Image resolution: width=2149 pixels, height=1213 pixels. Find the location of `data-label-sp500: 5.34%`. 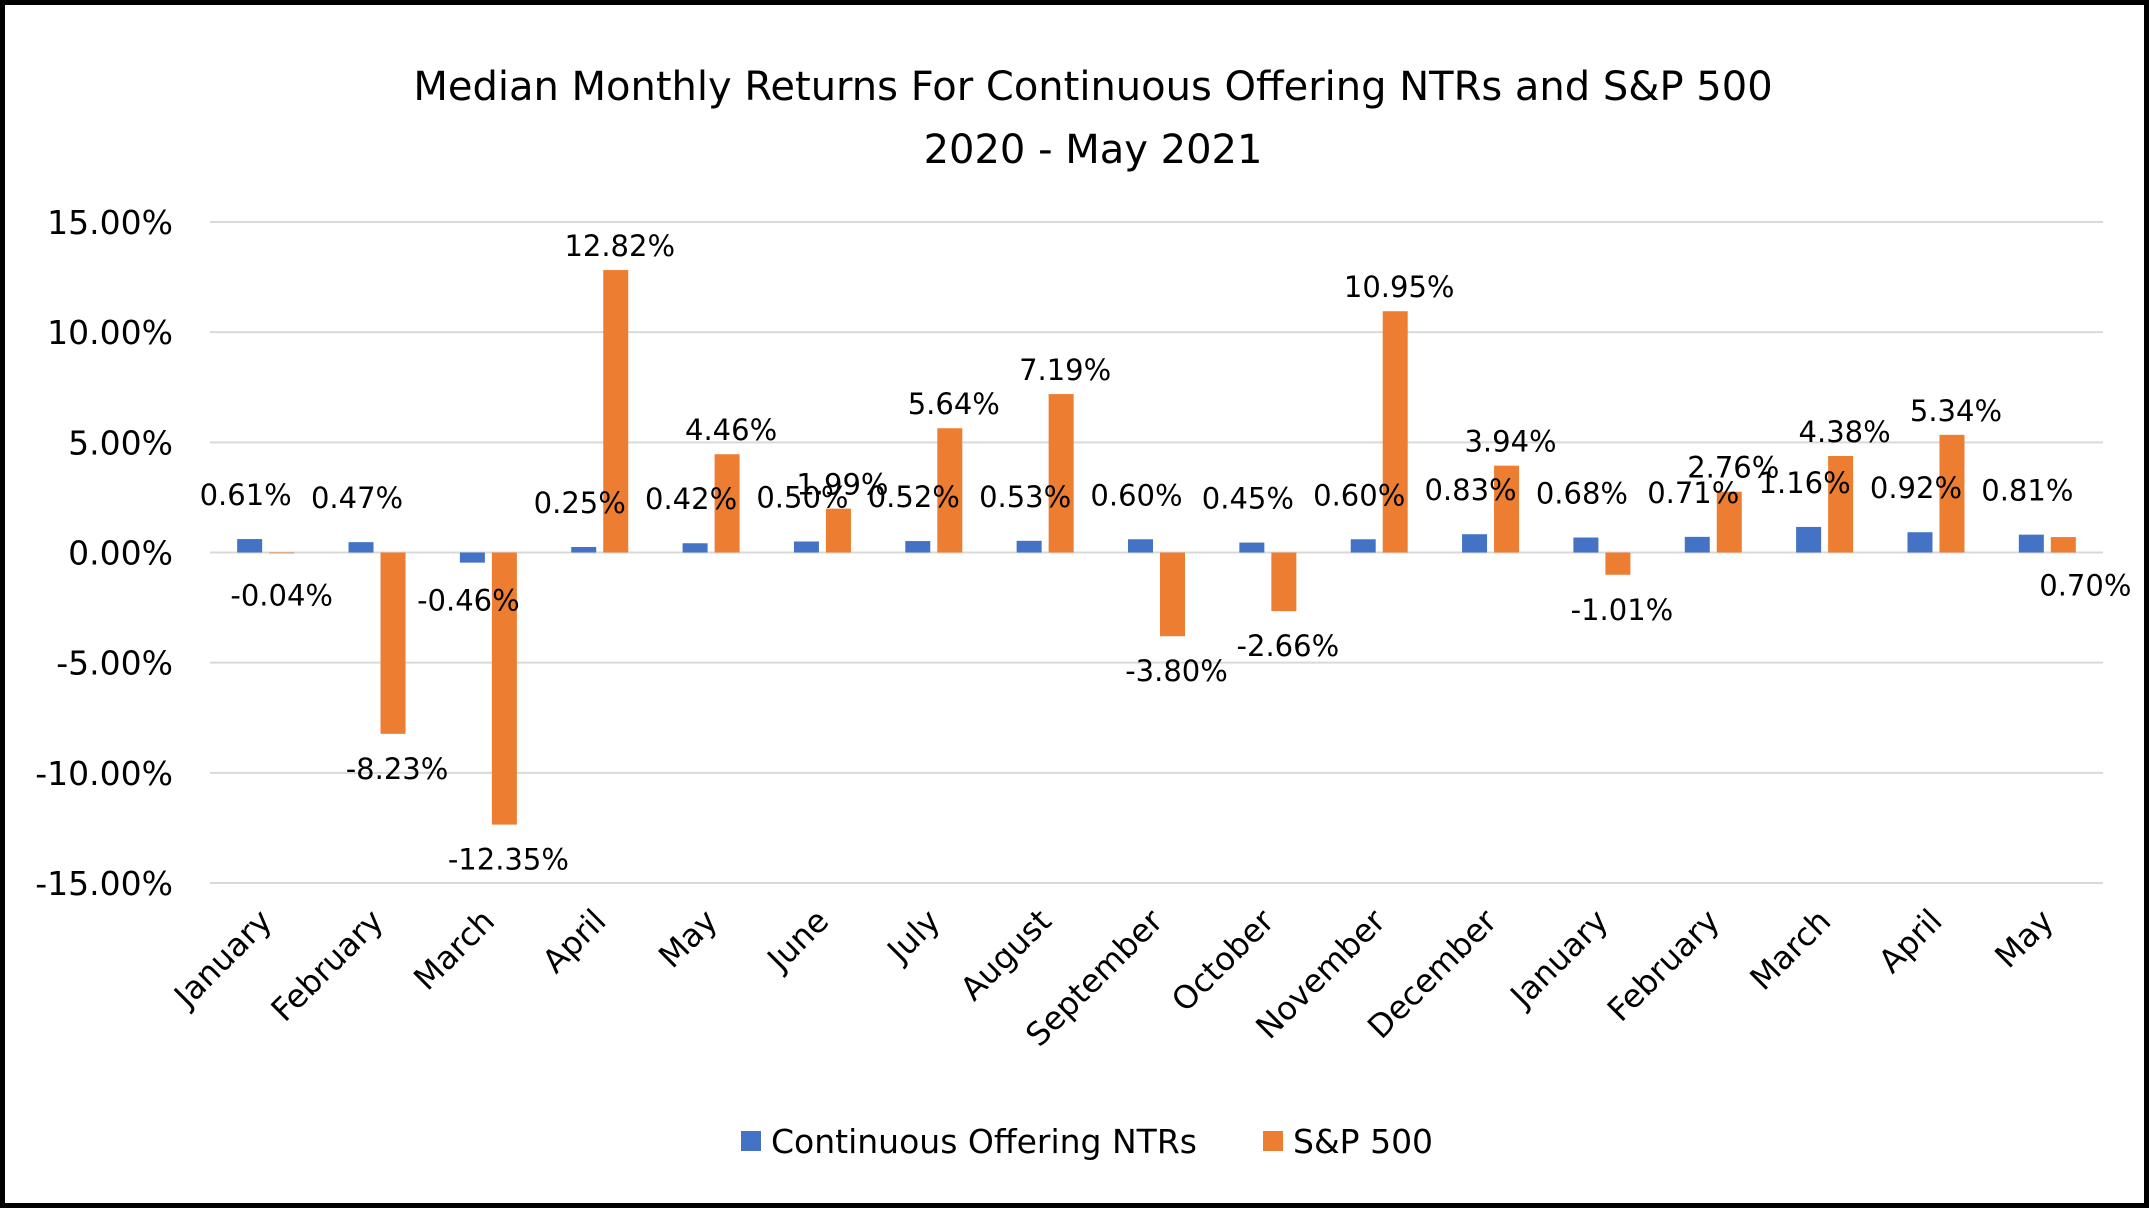

data-label-sp500: 5.34% is located at coordinates (1956, 411).